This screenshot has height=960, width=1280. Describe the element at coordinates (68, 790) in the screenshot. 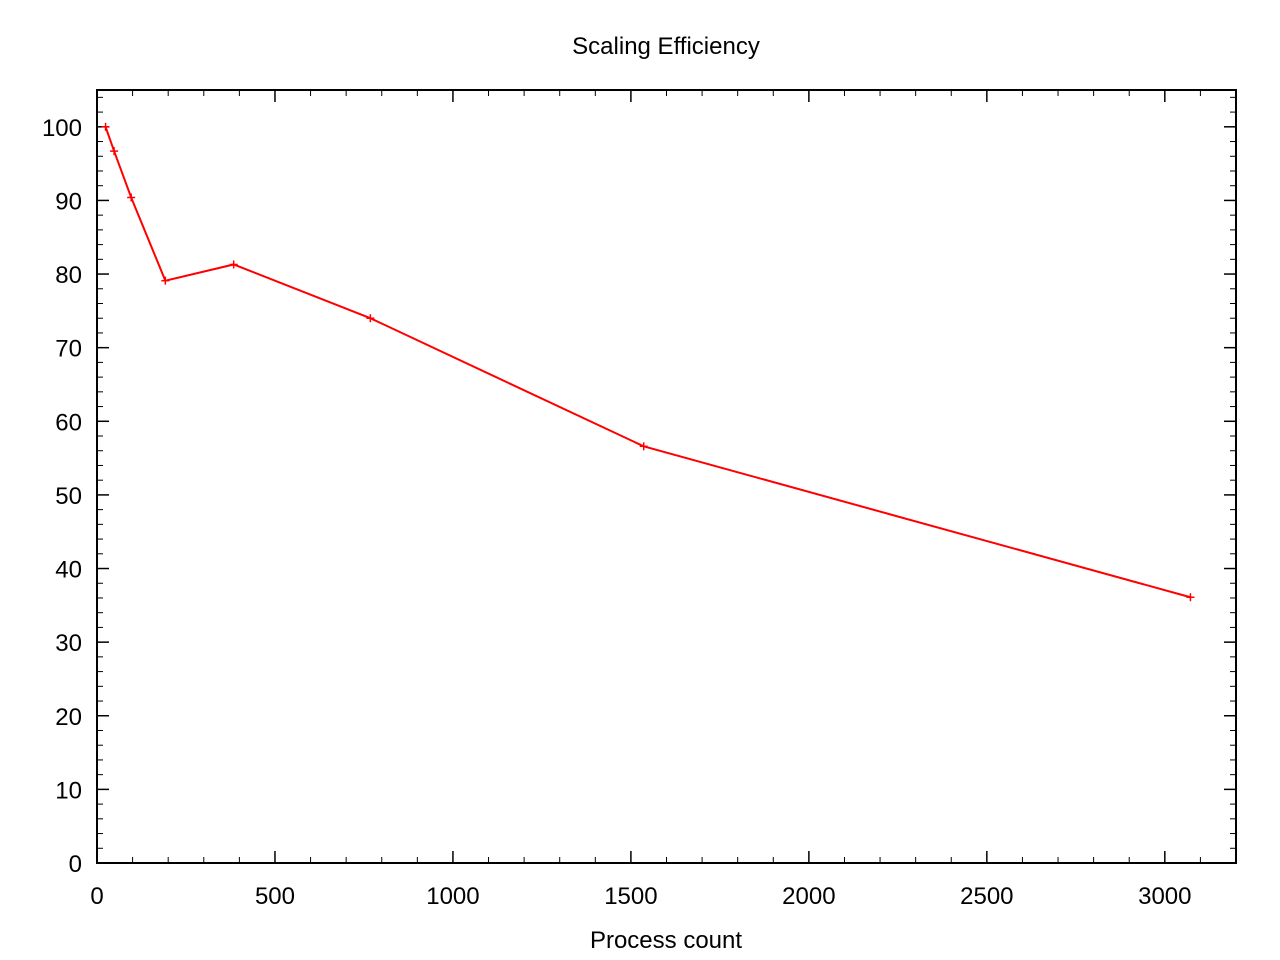

I see `y-tick-label: 10` at that location.